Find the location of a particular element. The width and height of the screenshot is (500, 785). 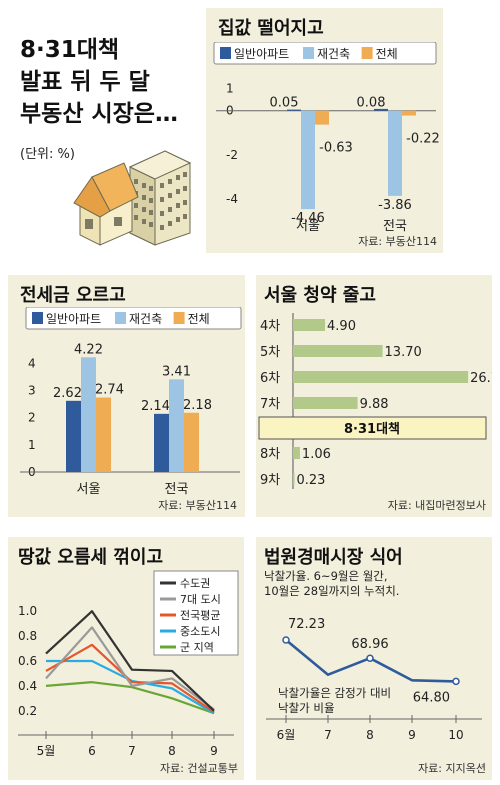

bar-value-label: -0.22 is located at coordinates (423, 139).